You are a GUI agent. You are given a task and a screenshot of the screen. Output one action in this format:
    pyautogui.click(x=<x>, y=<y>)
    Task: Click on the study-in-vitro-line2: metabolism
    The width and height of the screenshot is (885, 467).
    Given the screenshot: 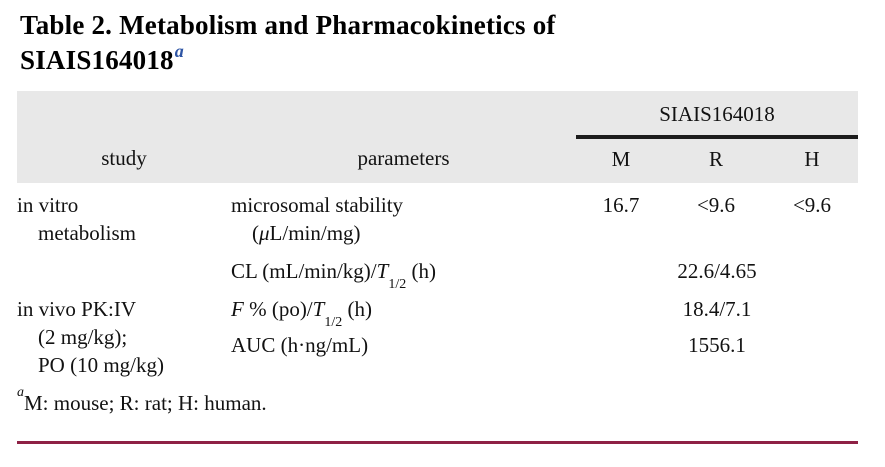 What is the action you would take?
    pyautogui.click(x=87, y=233)
    